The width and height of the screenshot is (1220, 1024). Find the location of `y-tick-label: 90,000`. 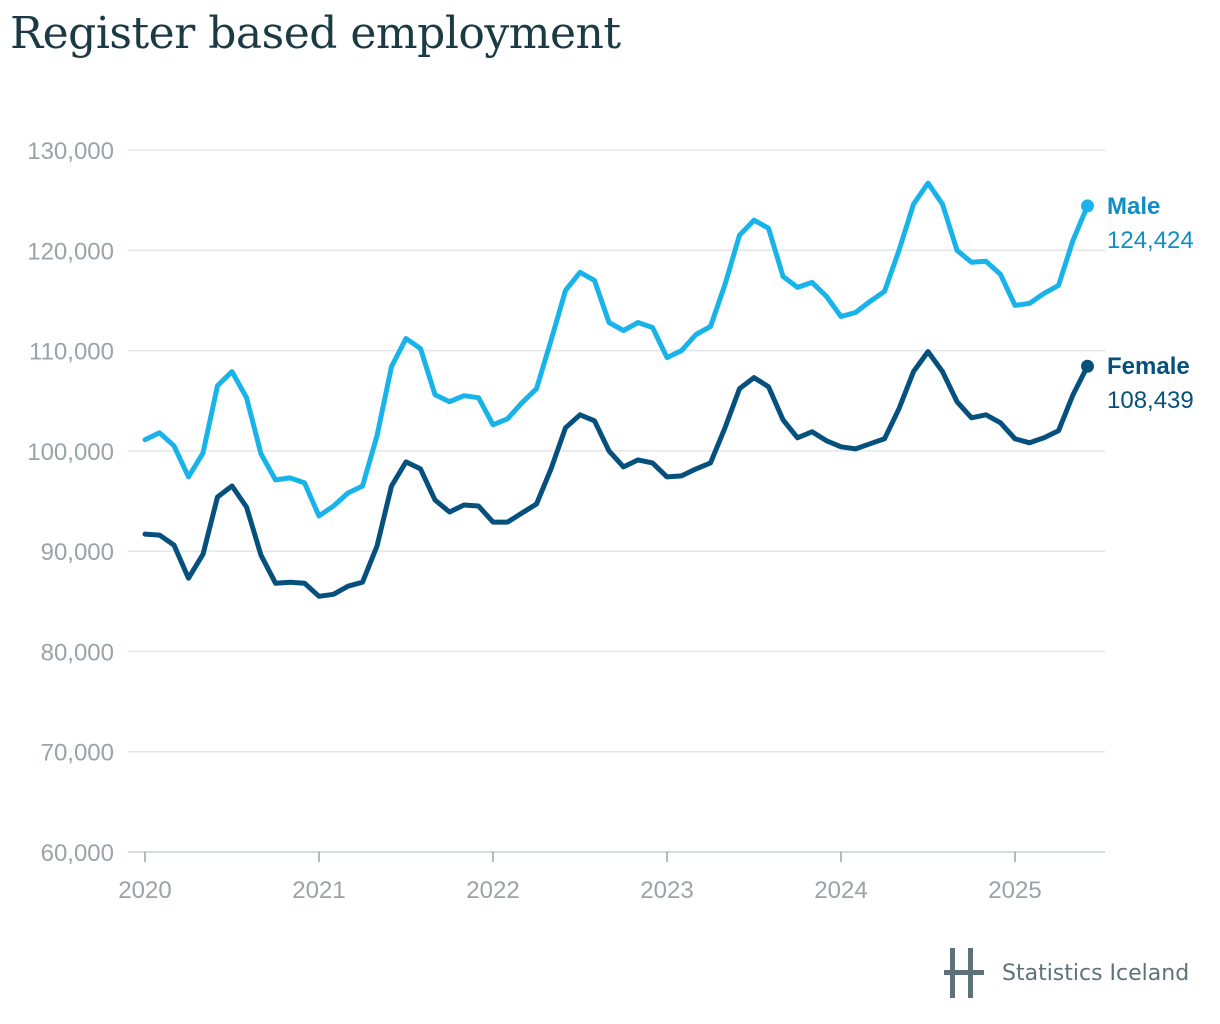

y-tick-label: 90,000 is located at coordinates (77, 552).